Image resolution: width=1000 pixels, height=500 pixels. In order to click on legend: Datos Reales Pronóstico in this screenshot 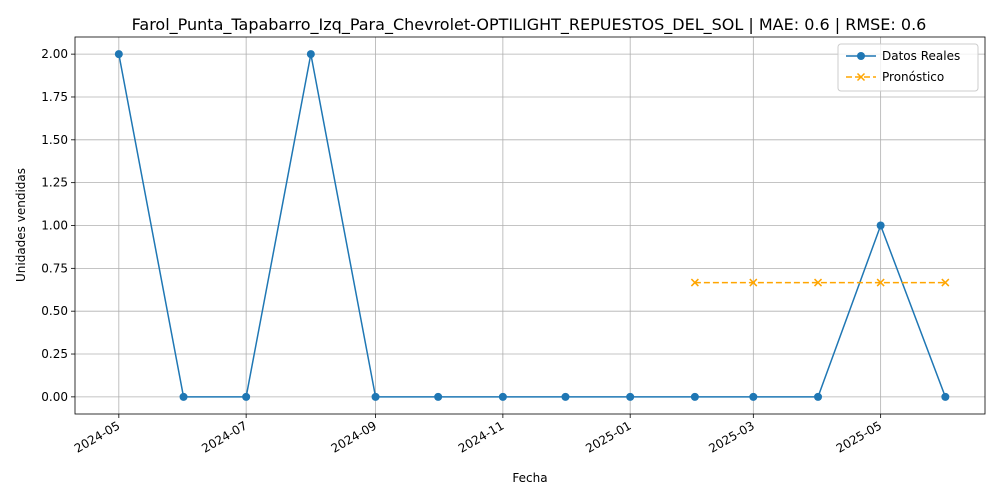, I will do `click(908, 67)`.